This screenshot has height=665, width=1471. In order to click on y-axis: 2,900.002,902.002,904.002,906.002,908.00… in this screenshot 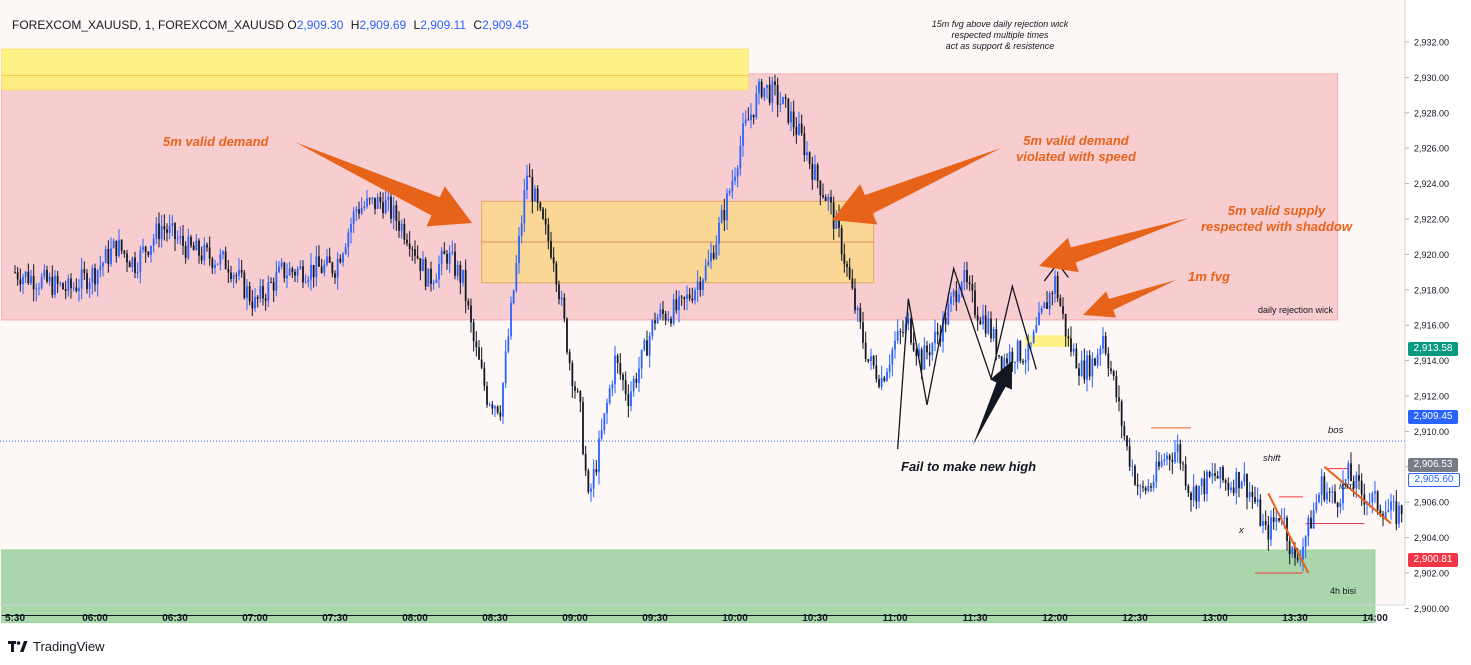, I will do `click(1427, 326)`.